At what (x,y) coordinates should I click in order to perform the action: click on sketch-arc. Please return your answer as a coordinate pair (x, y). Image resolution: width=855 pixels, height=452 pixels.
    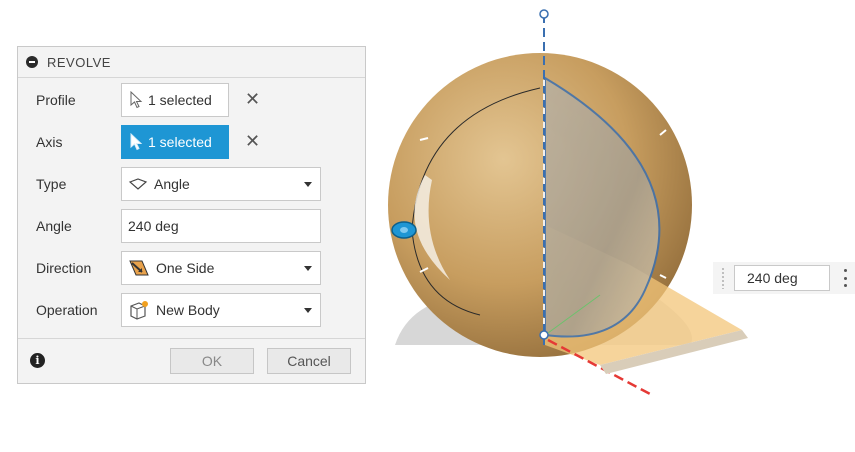
    Looking at the image, I should click on (476, 201).